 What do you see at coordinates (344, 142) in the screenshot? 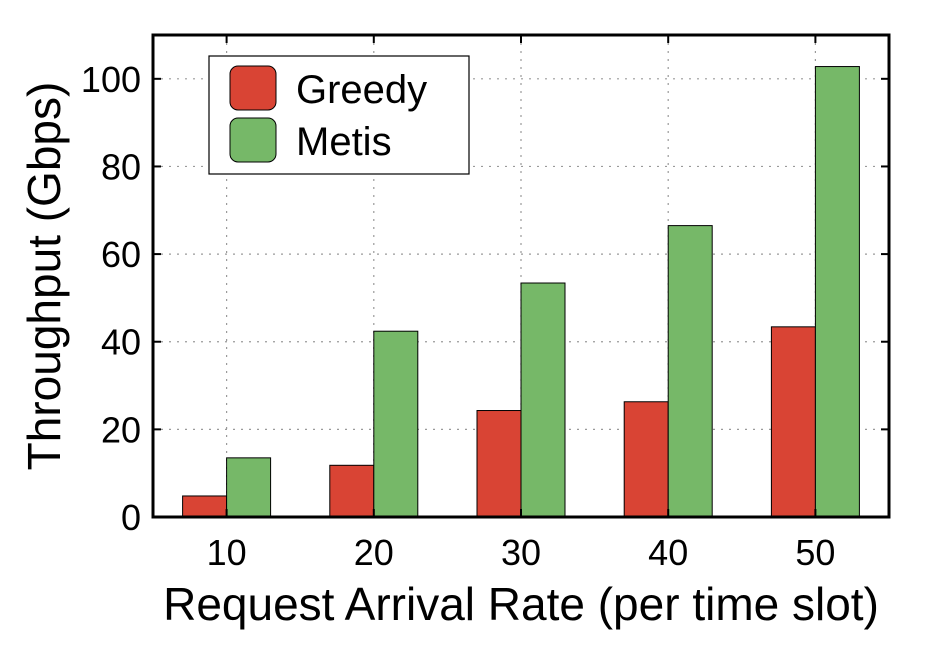
I see `legend-label-metis: Metis` at bounding box center [344, 142].